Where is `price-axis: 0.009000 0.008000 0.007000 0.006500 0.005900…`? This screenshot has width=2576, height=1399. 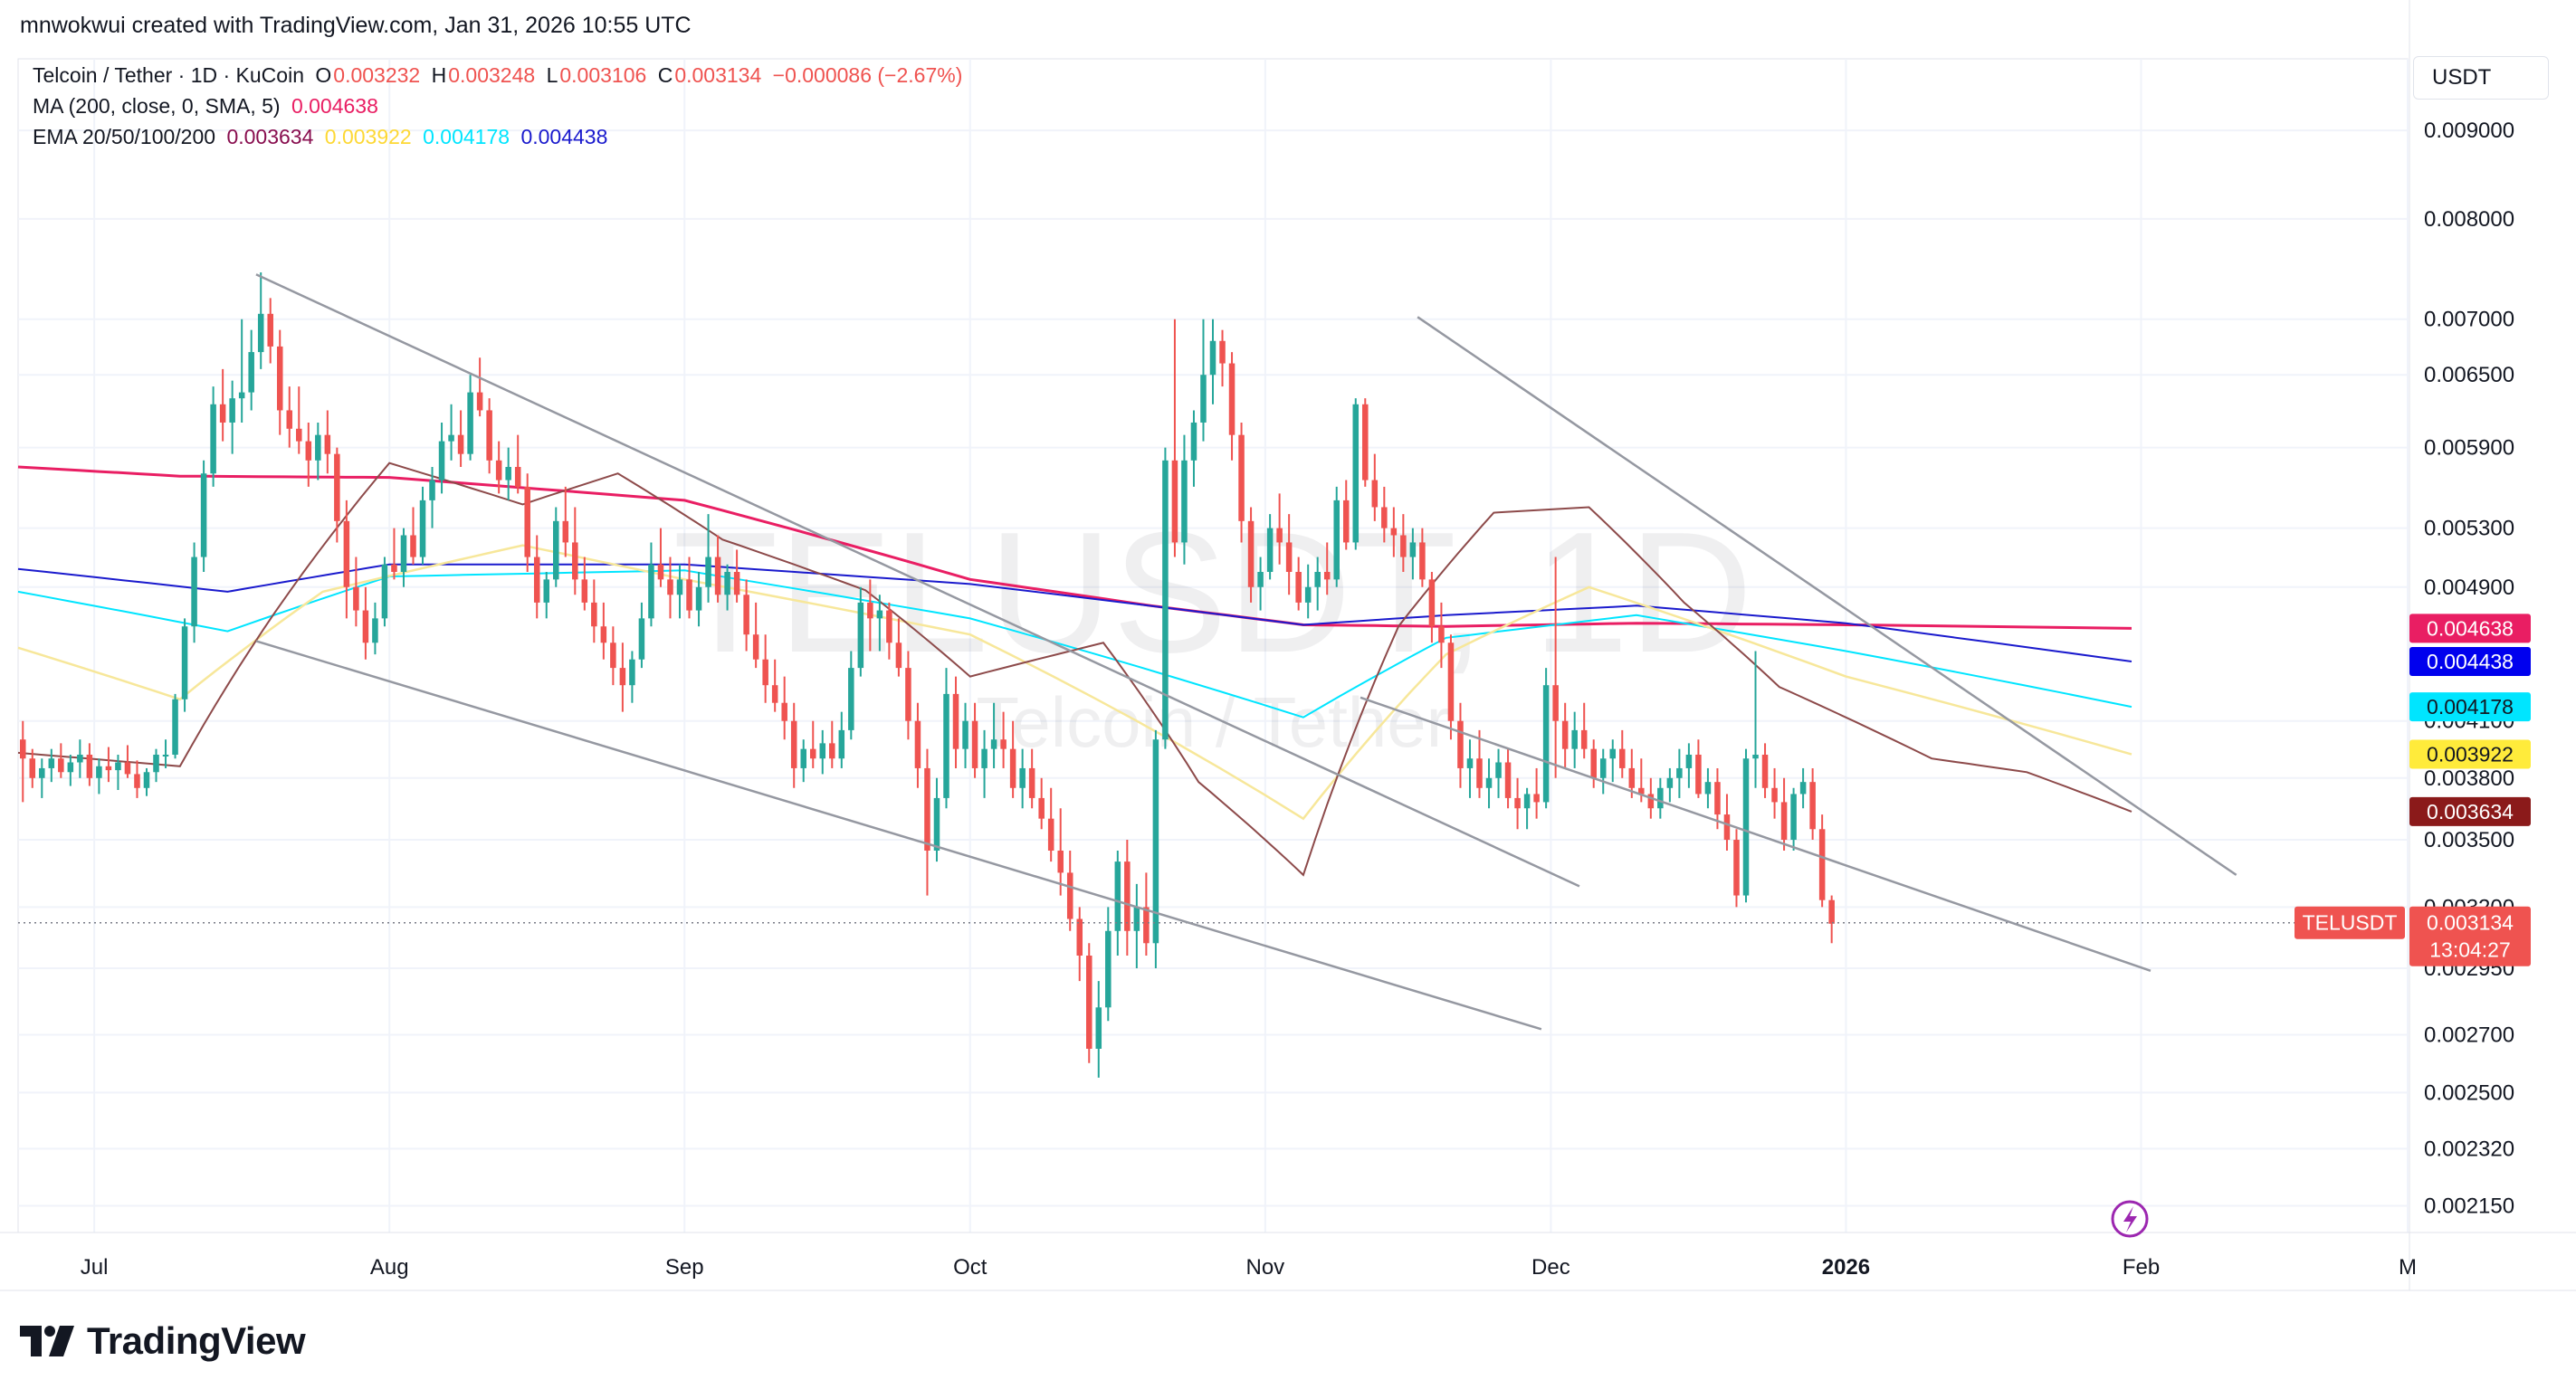 price-axis: 0.009000 0.008000 0.007000 0.006500 0.005900… is located at coordinates (2461, 645).